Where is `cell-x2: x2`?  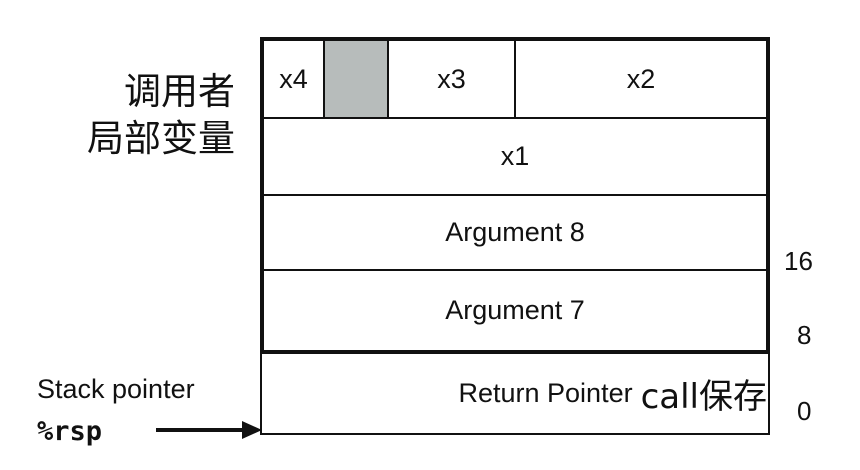
cell-x2: x2 is located at coordinates (641, 79).